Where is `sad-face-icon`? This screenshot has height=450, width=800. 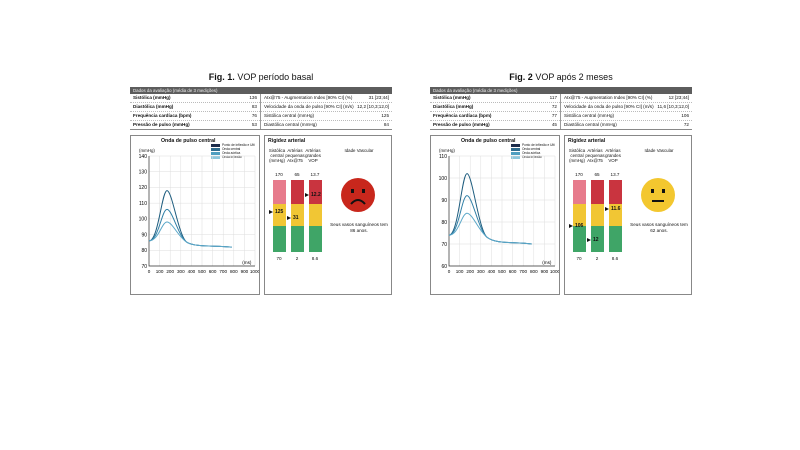
sad-face-icon is located at coordinates (358, 195).